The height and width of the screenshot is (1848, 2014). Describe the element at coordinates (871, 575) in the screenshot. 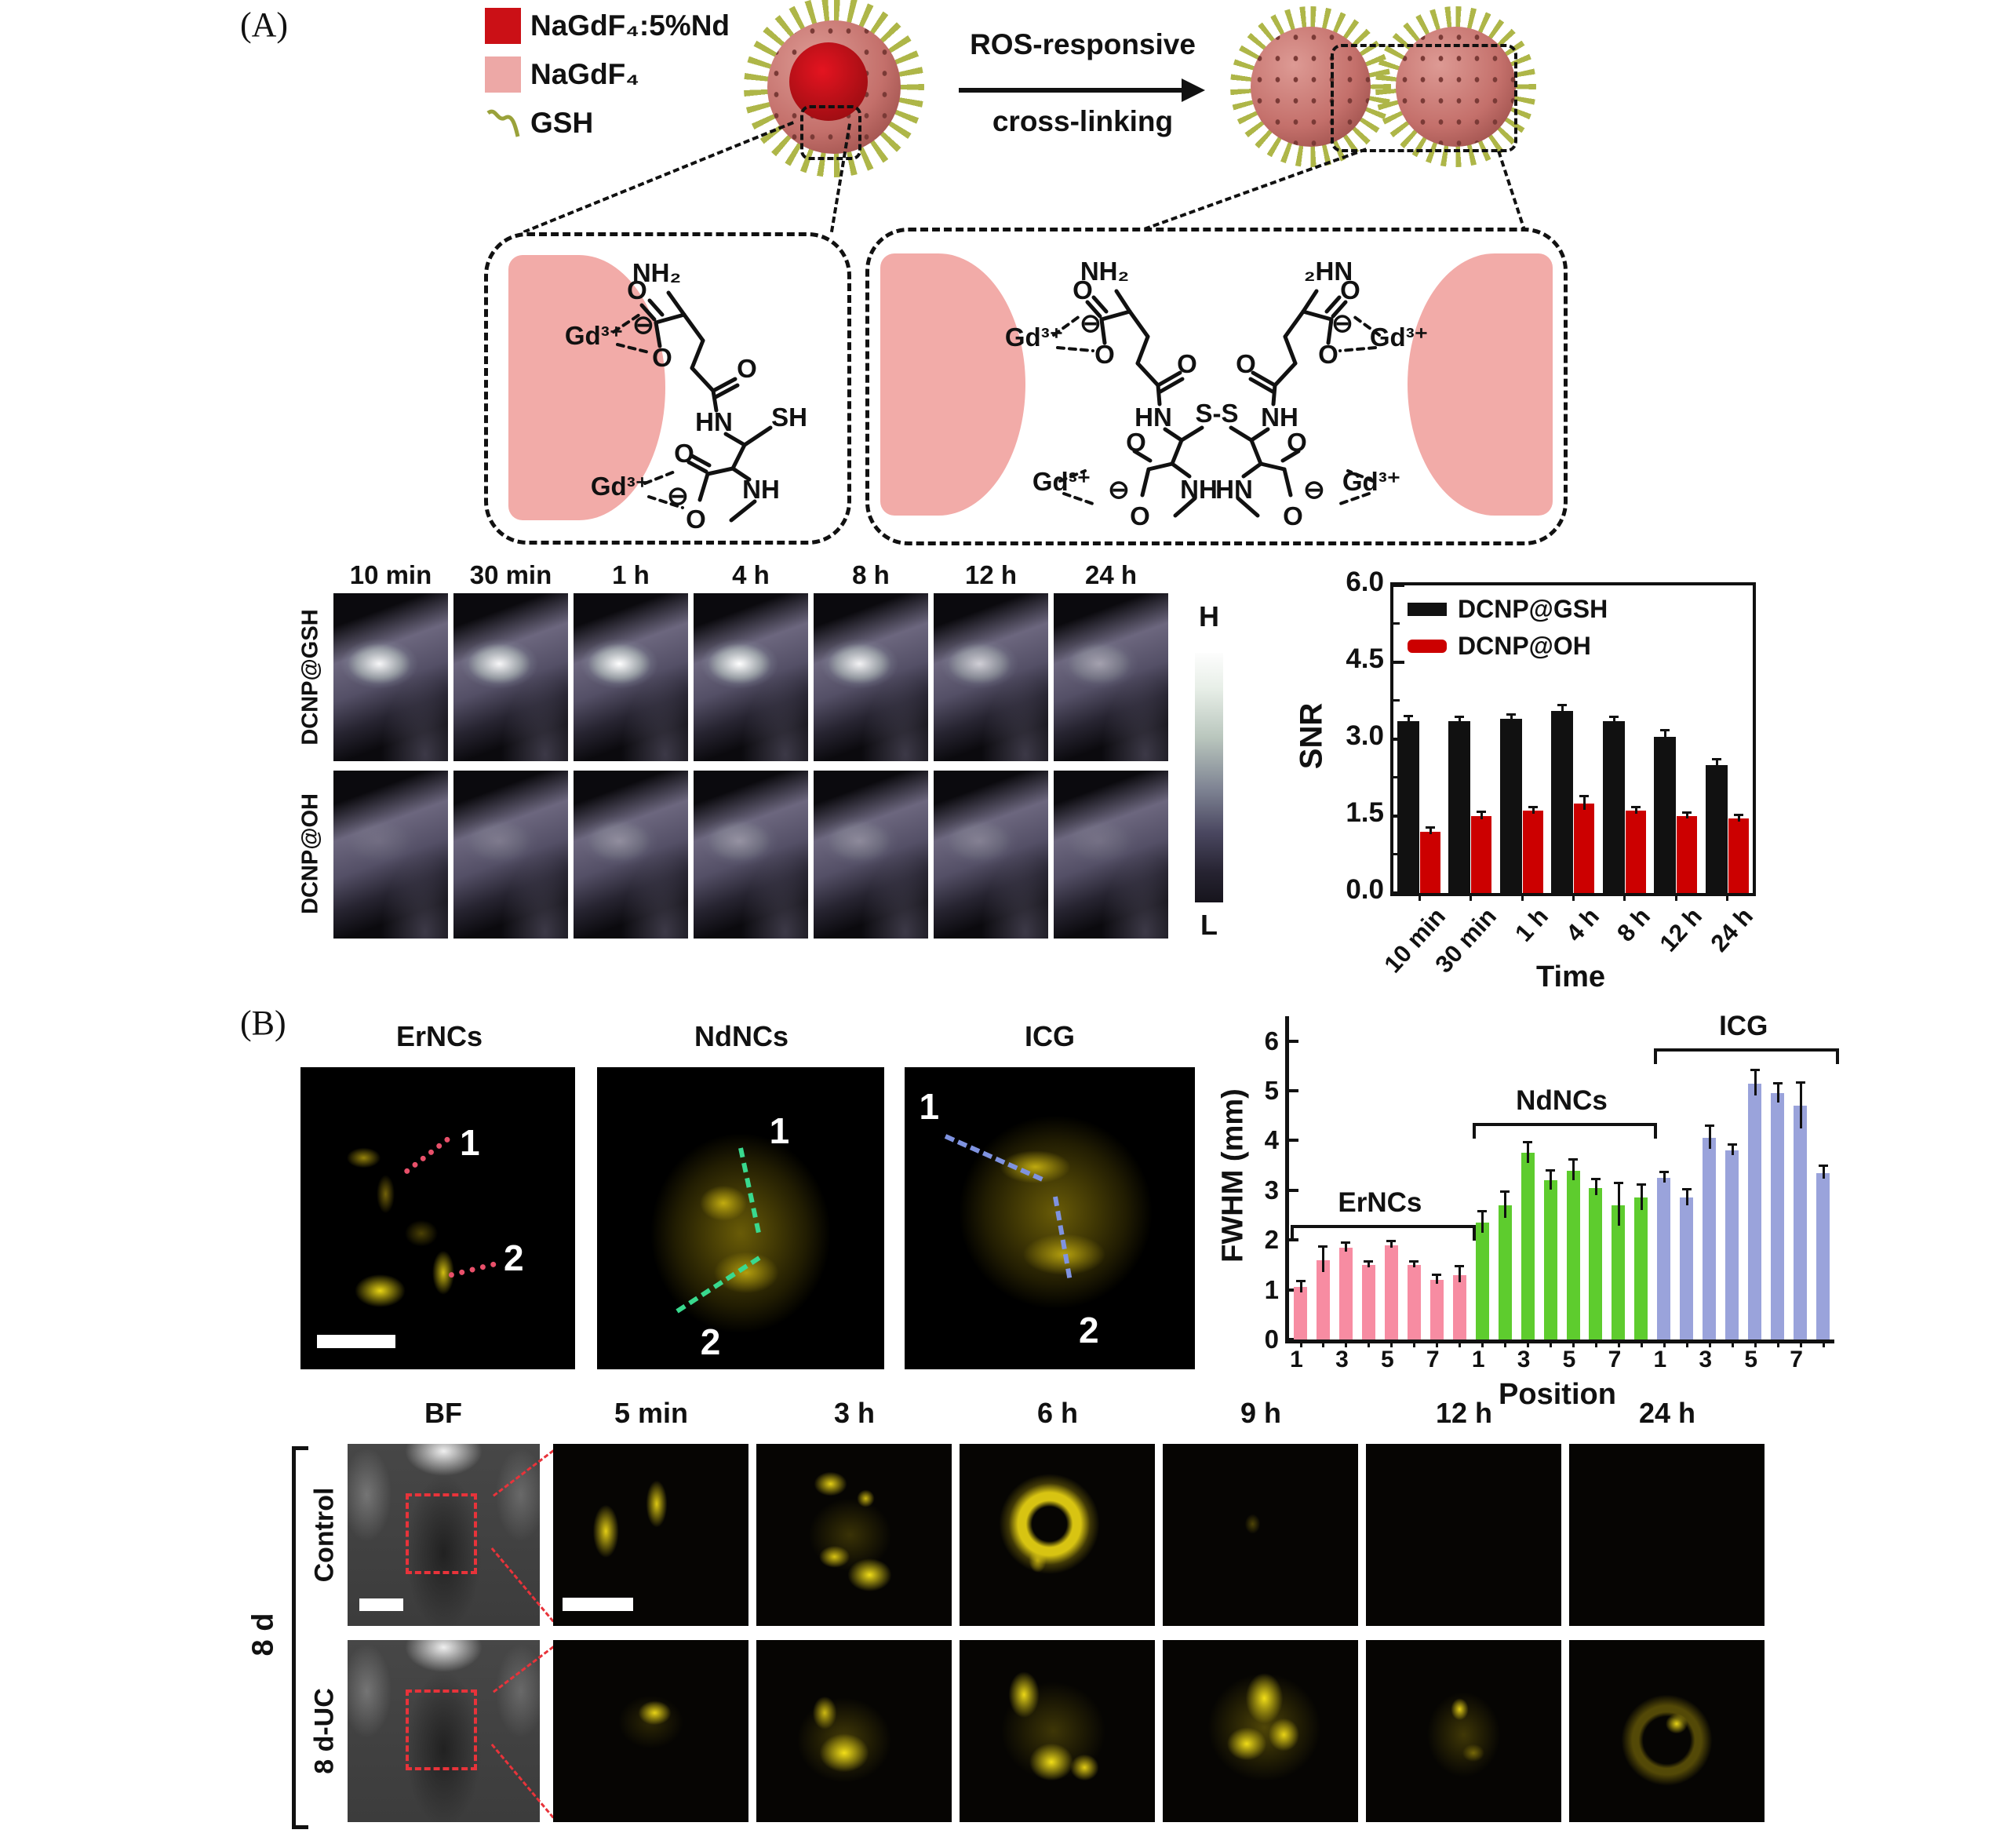

I see `time-header: 8 h` at that location.